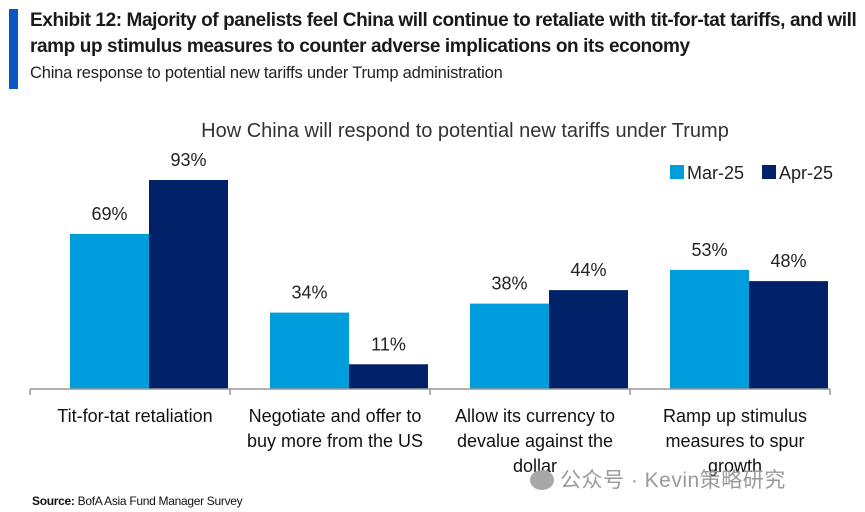 The width and height of the screenshot is (865, 512). I want to click on accent-bar, so click(13, 49).